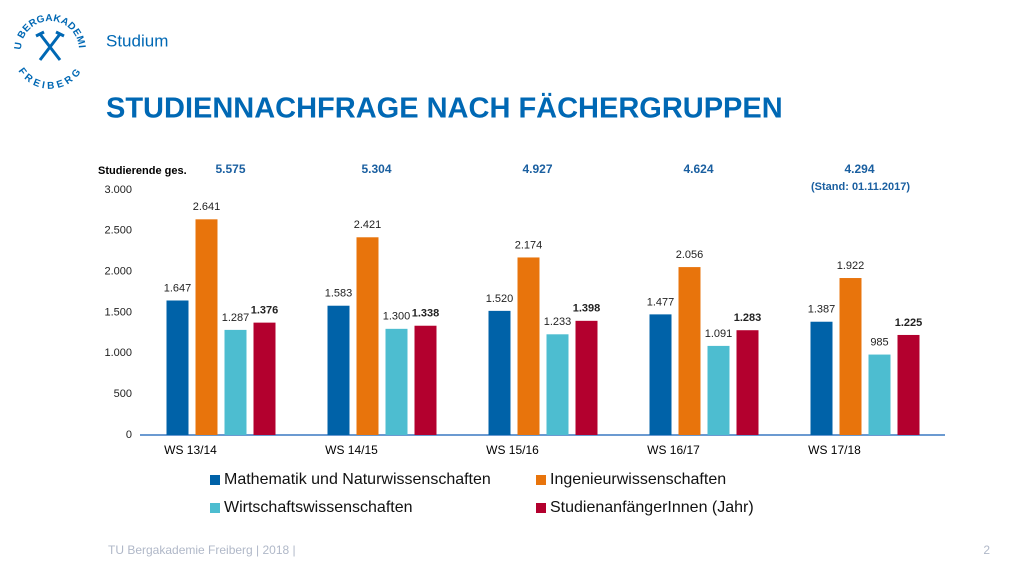 This screenshot has height=576, width=1024. I want to click on y-tick-label: 500, so click(123, 394).